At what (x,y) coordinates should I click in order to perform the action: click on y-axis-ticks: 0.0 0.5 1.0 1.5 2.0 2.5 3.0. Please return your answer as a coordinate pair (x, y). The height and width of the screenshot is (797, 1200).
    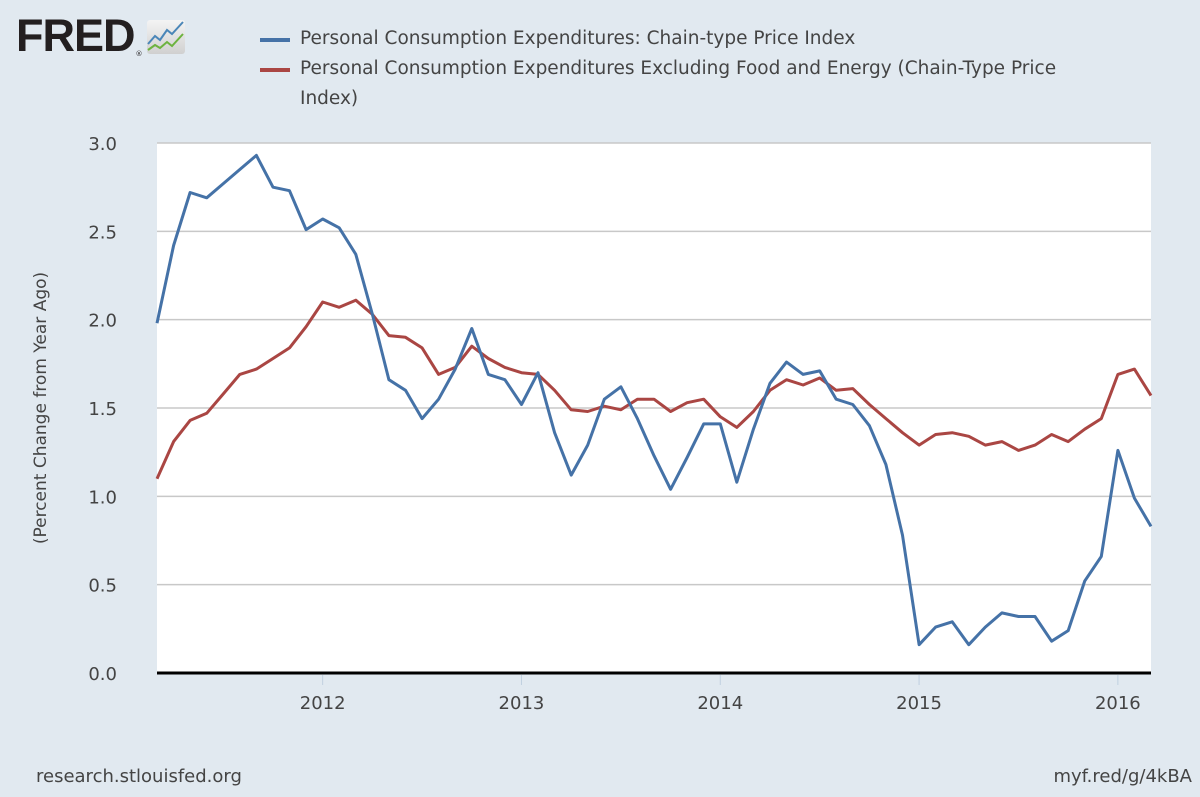
    Looking at the image, I should click on (102, 409).